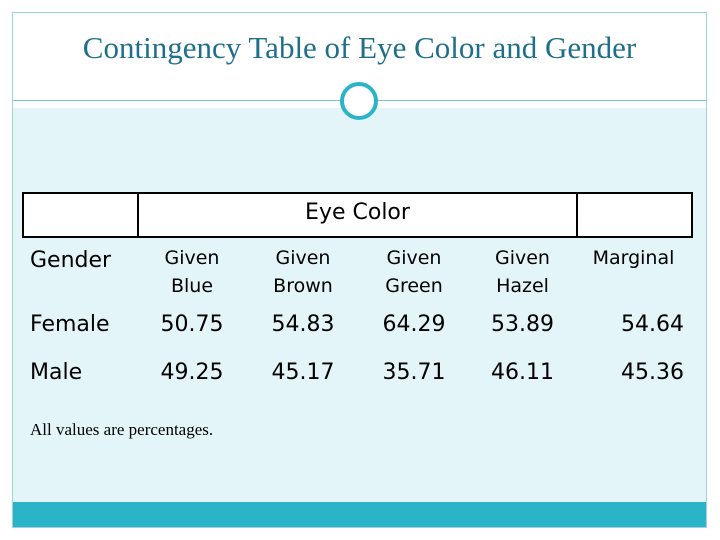  What do you see at coordinates (652, 324) in the screenshot?
I see `table-cell: 54.64` at bounding box center [652, 324].